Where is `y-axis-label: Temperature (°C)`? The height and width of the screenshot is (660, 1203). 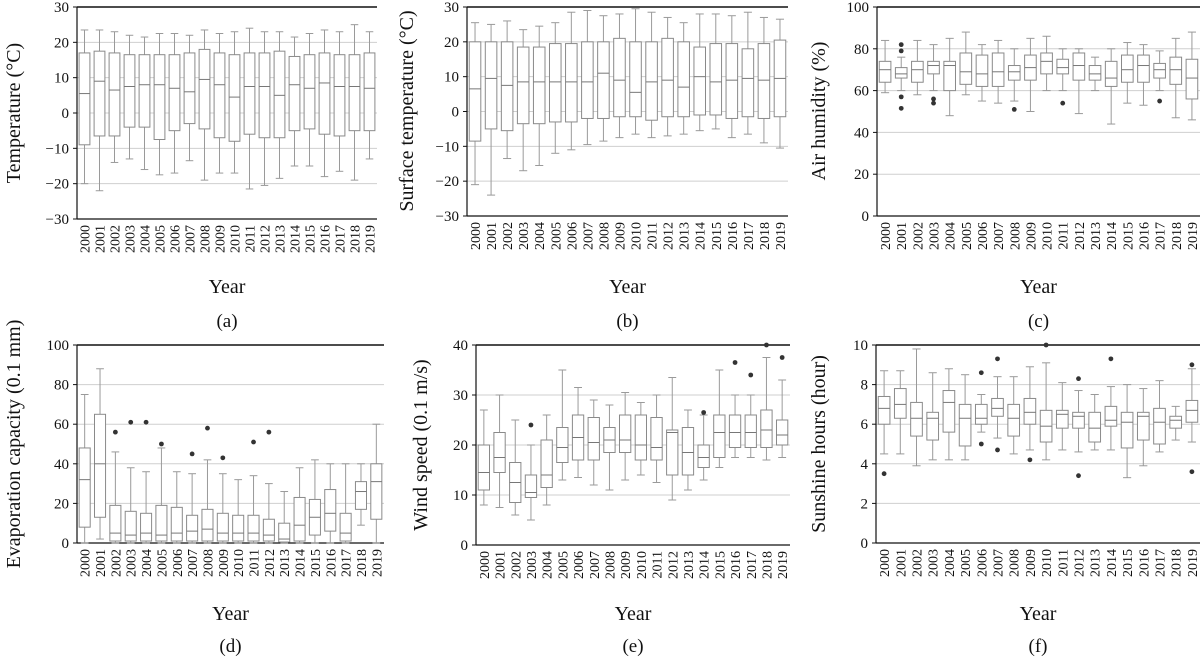 y-axis-label: Temperature (°C) is located at coordinates (14, 113).